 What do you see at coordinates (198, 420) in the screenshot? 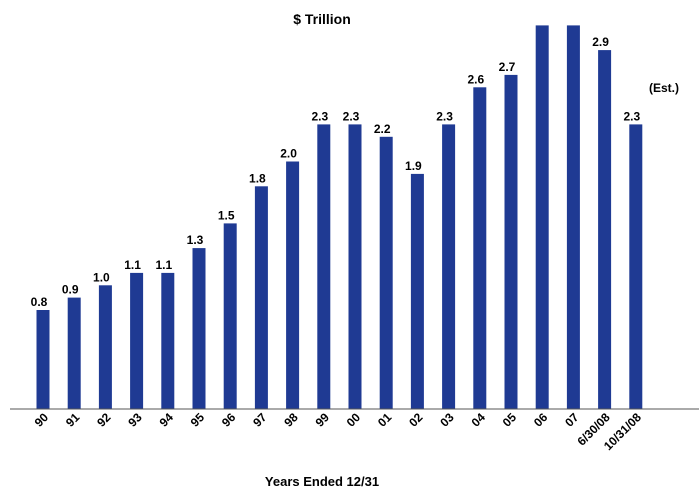
I see `x-tick-label-5: 95` at bounding box center [198, 420].